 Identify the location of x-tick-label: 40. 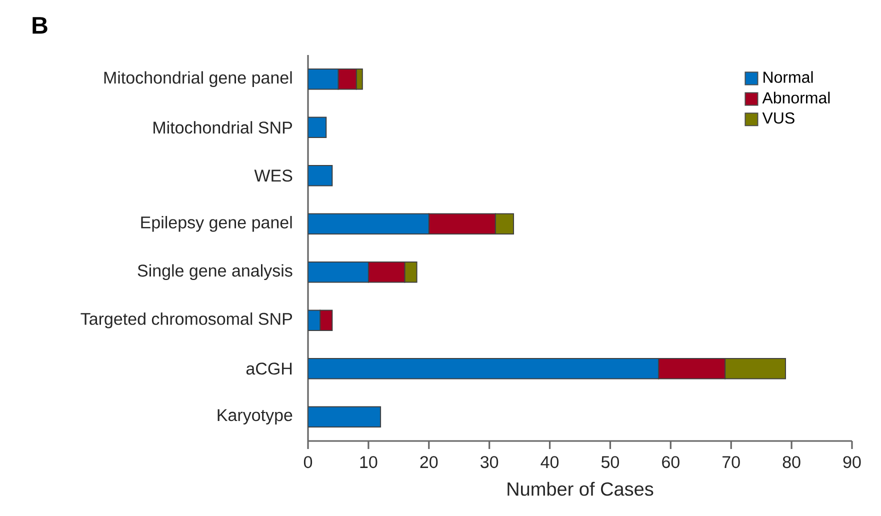
(549, 462).